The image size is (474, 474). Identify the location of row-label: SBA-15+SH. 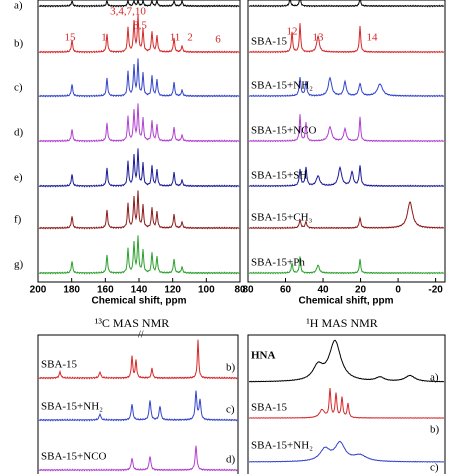
(279, 176).